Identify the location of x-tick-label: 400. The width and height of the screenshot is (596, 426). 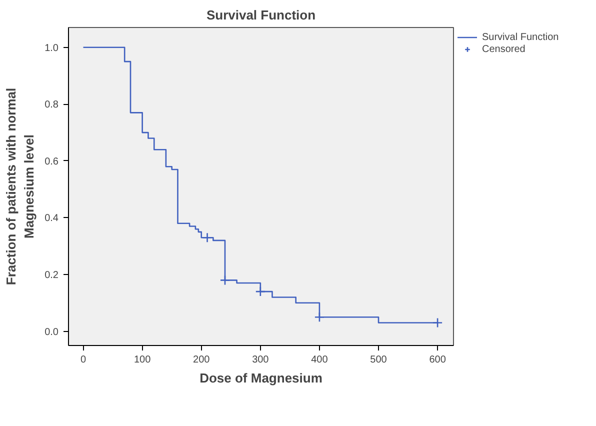
(319, 360).